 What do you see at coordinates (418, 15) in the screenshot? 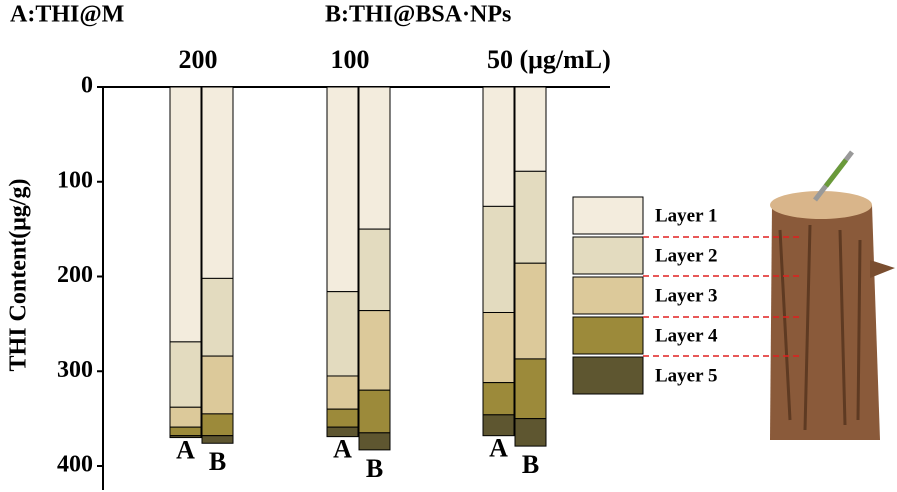
I see `annotation: B:THI@BSA·NPs` at bounding box center [418, 15].